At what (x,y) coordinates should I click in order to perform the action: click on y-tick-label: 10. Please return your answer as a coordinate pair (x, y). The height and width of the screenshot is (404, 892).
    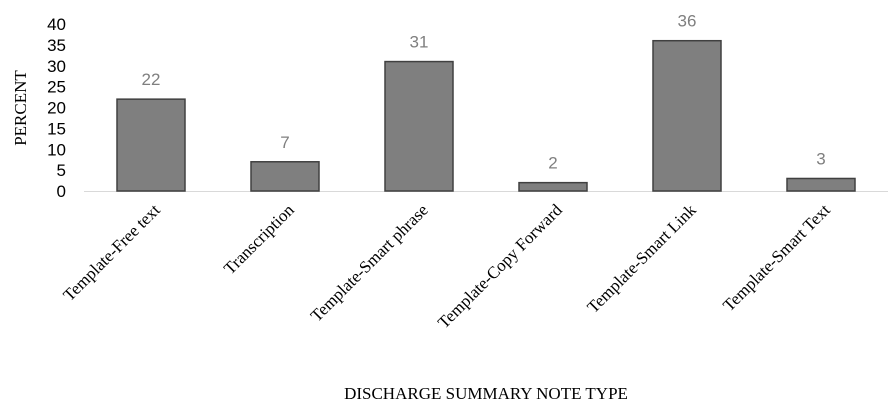
    Looking at the image, I should click on (56, 149).